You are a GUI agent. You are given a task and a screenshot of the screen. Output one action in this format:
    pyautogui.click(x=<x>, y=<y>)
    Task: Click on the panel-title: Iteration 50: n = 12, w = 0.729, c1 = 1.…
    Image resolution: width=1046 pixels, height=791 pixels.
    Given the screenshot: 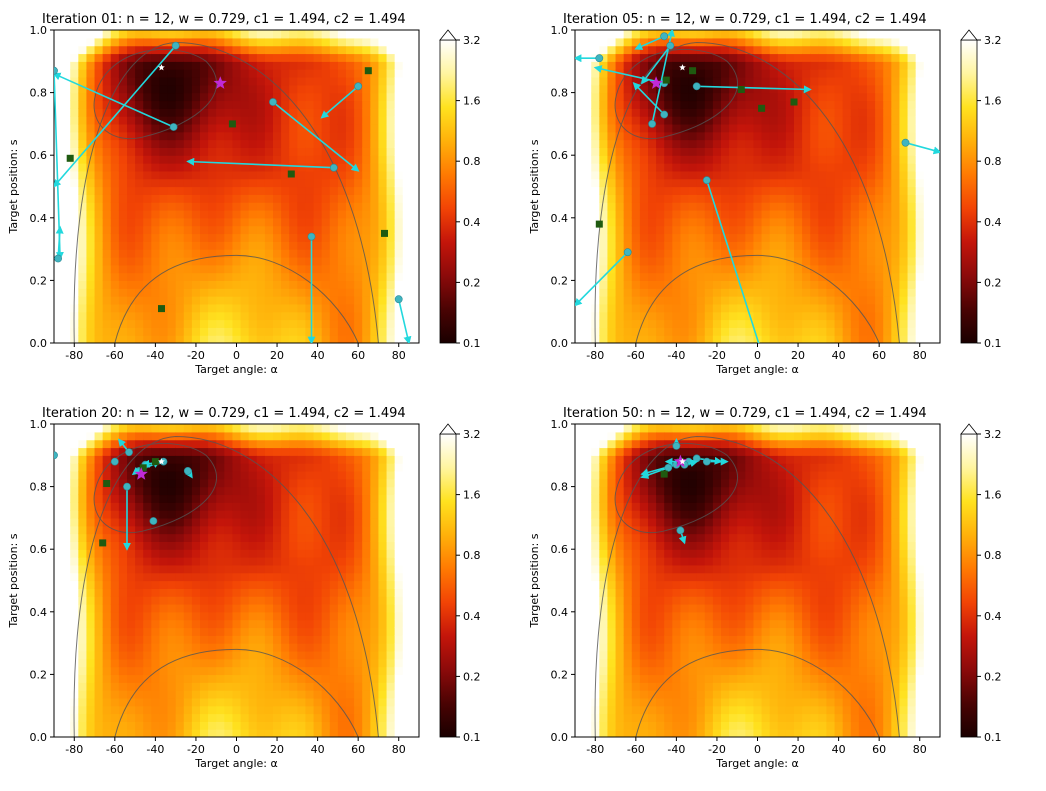 What is the action you would take?
    pyautogui.click(x=745, y=413)
    